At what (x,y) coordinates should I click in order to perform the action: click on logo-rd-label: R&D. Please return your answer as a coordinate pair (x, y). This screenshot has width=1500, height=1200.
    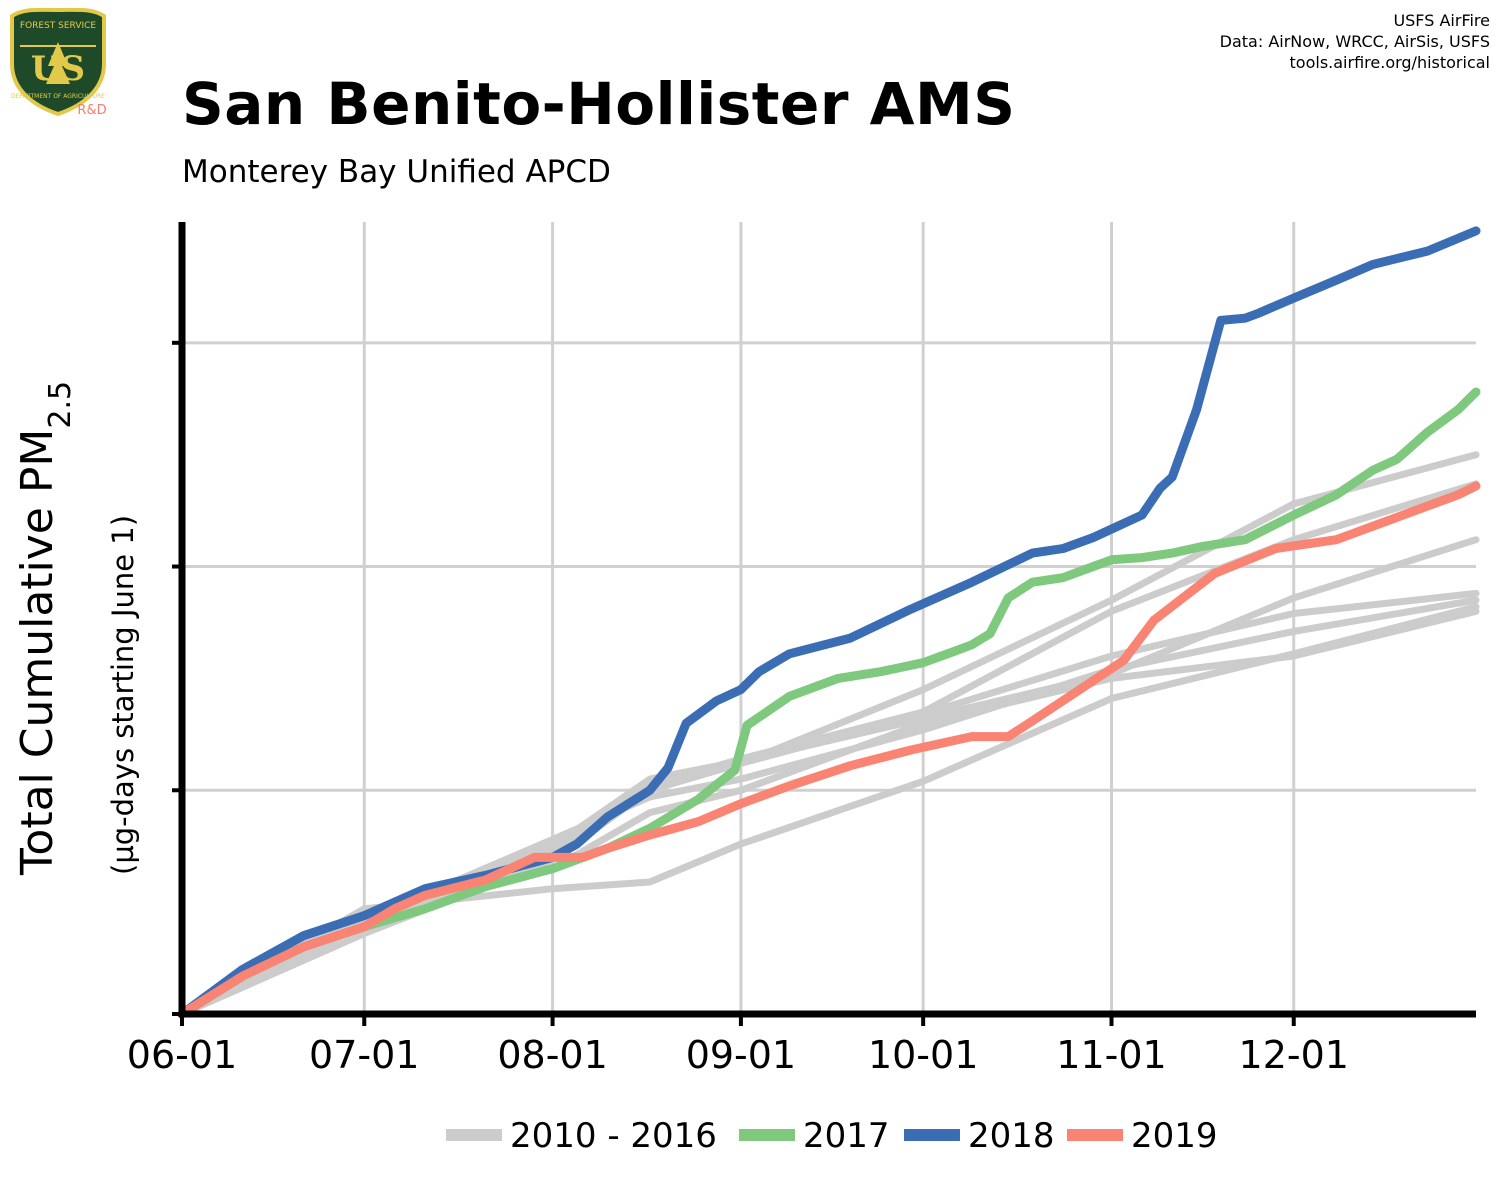
    Looking at the image, I should click on (91, 110).